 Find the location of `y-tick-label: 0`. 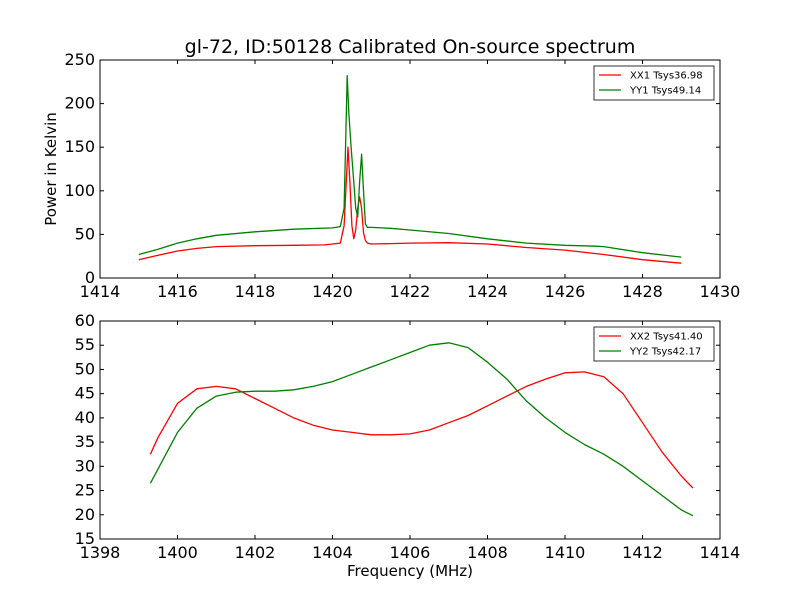

y-tick-label: 0 is located at coordinates (90, 277).